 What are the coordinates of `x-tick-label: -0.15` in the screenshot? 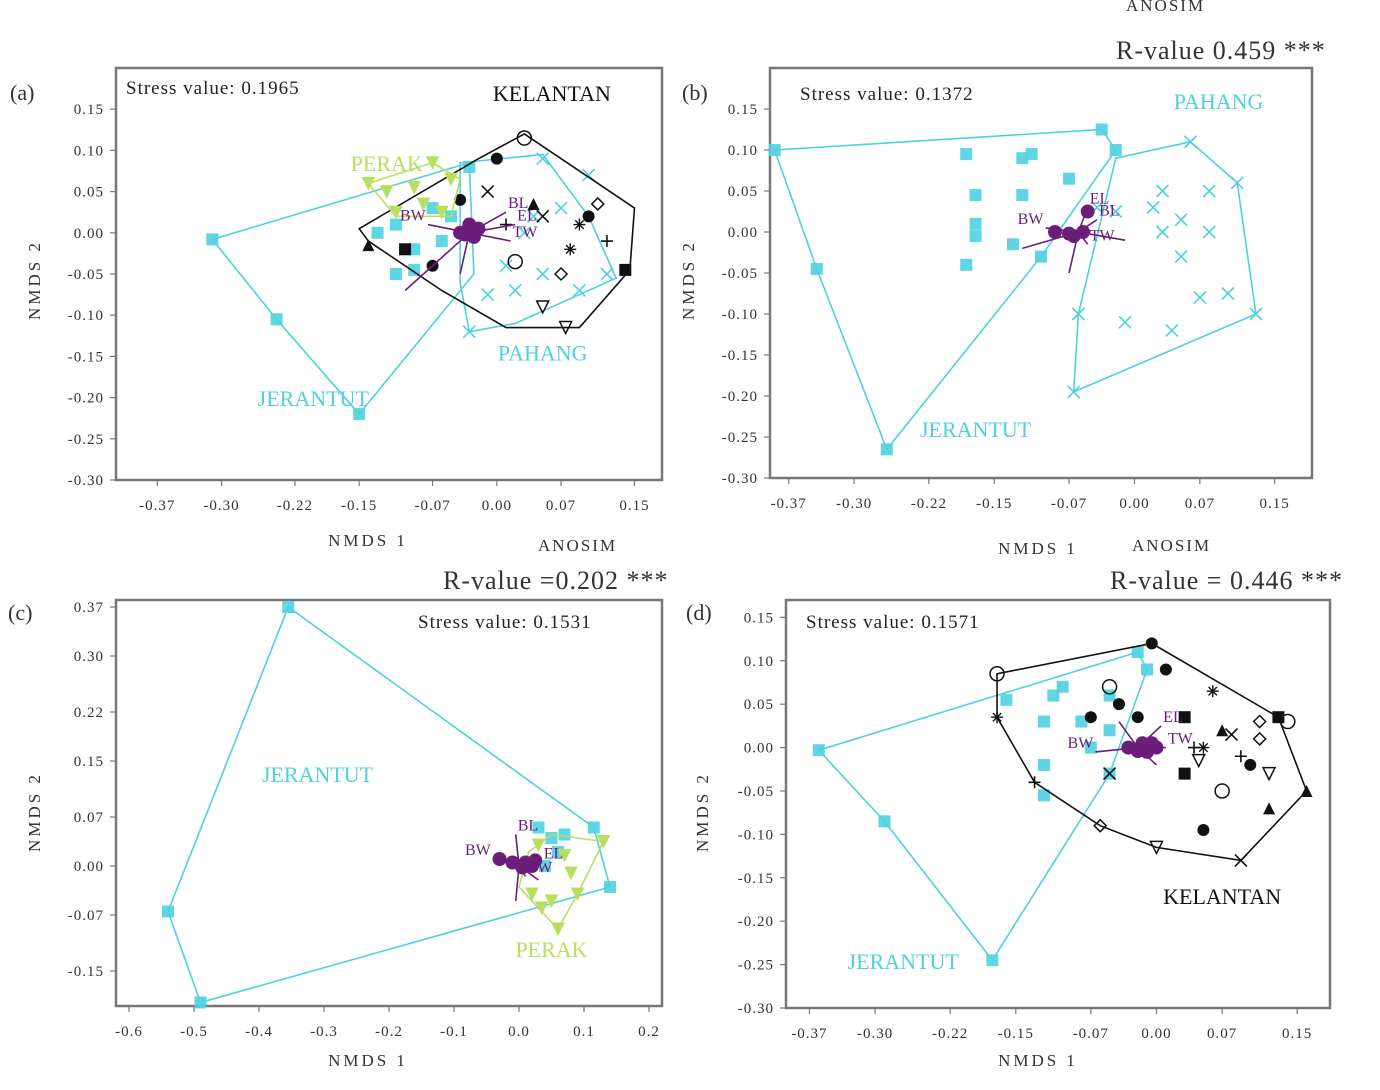 It's located at (994, 504).